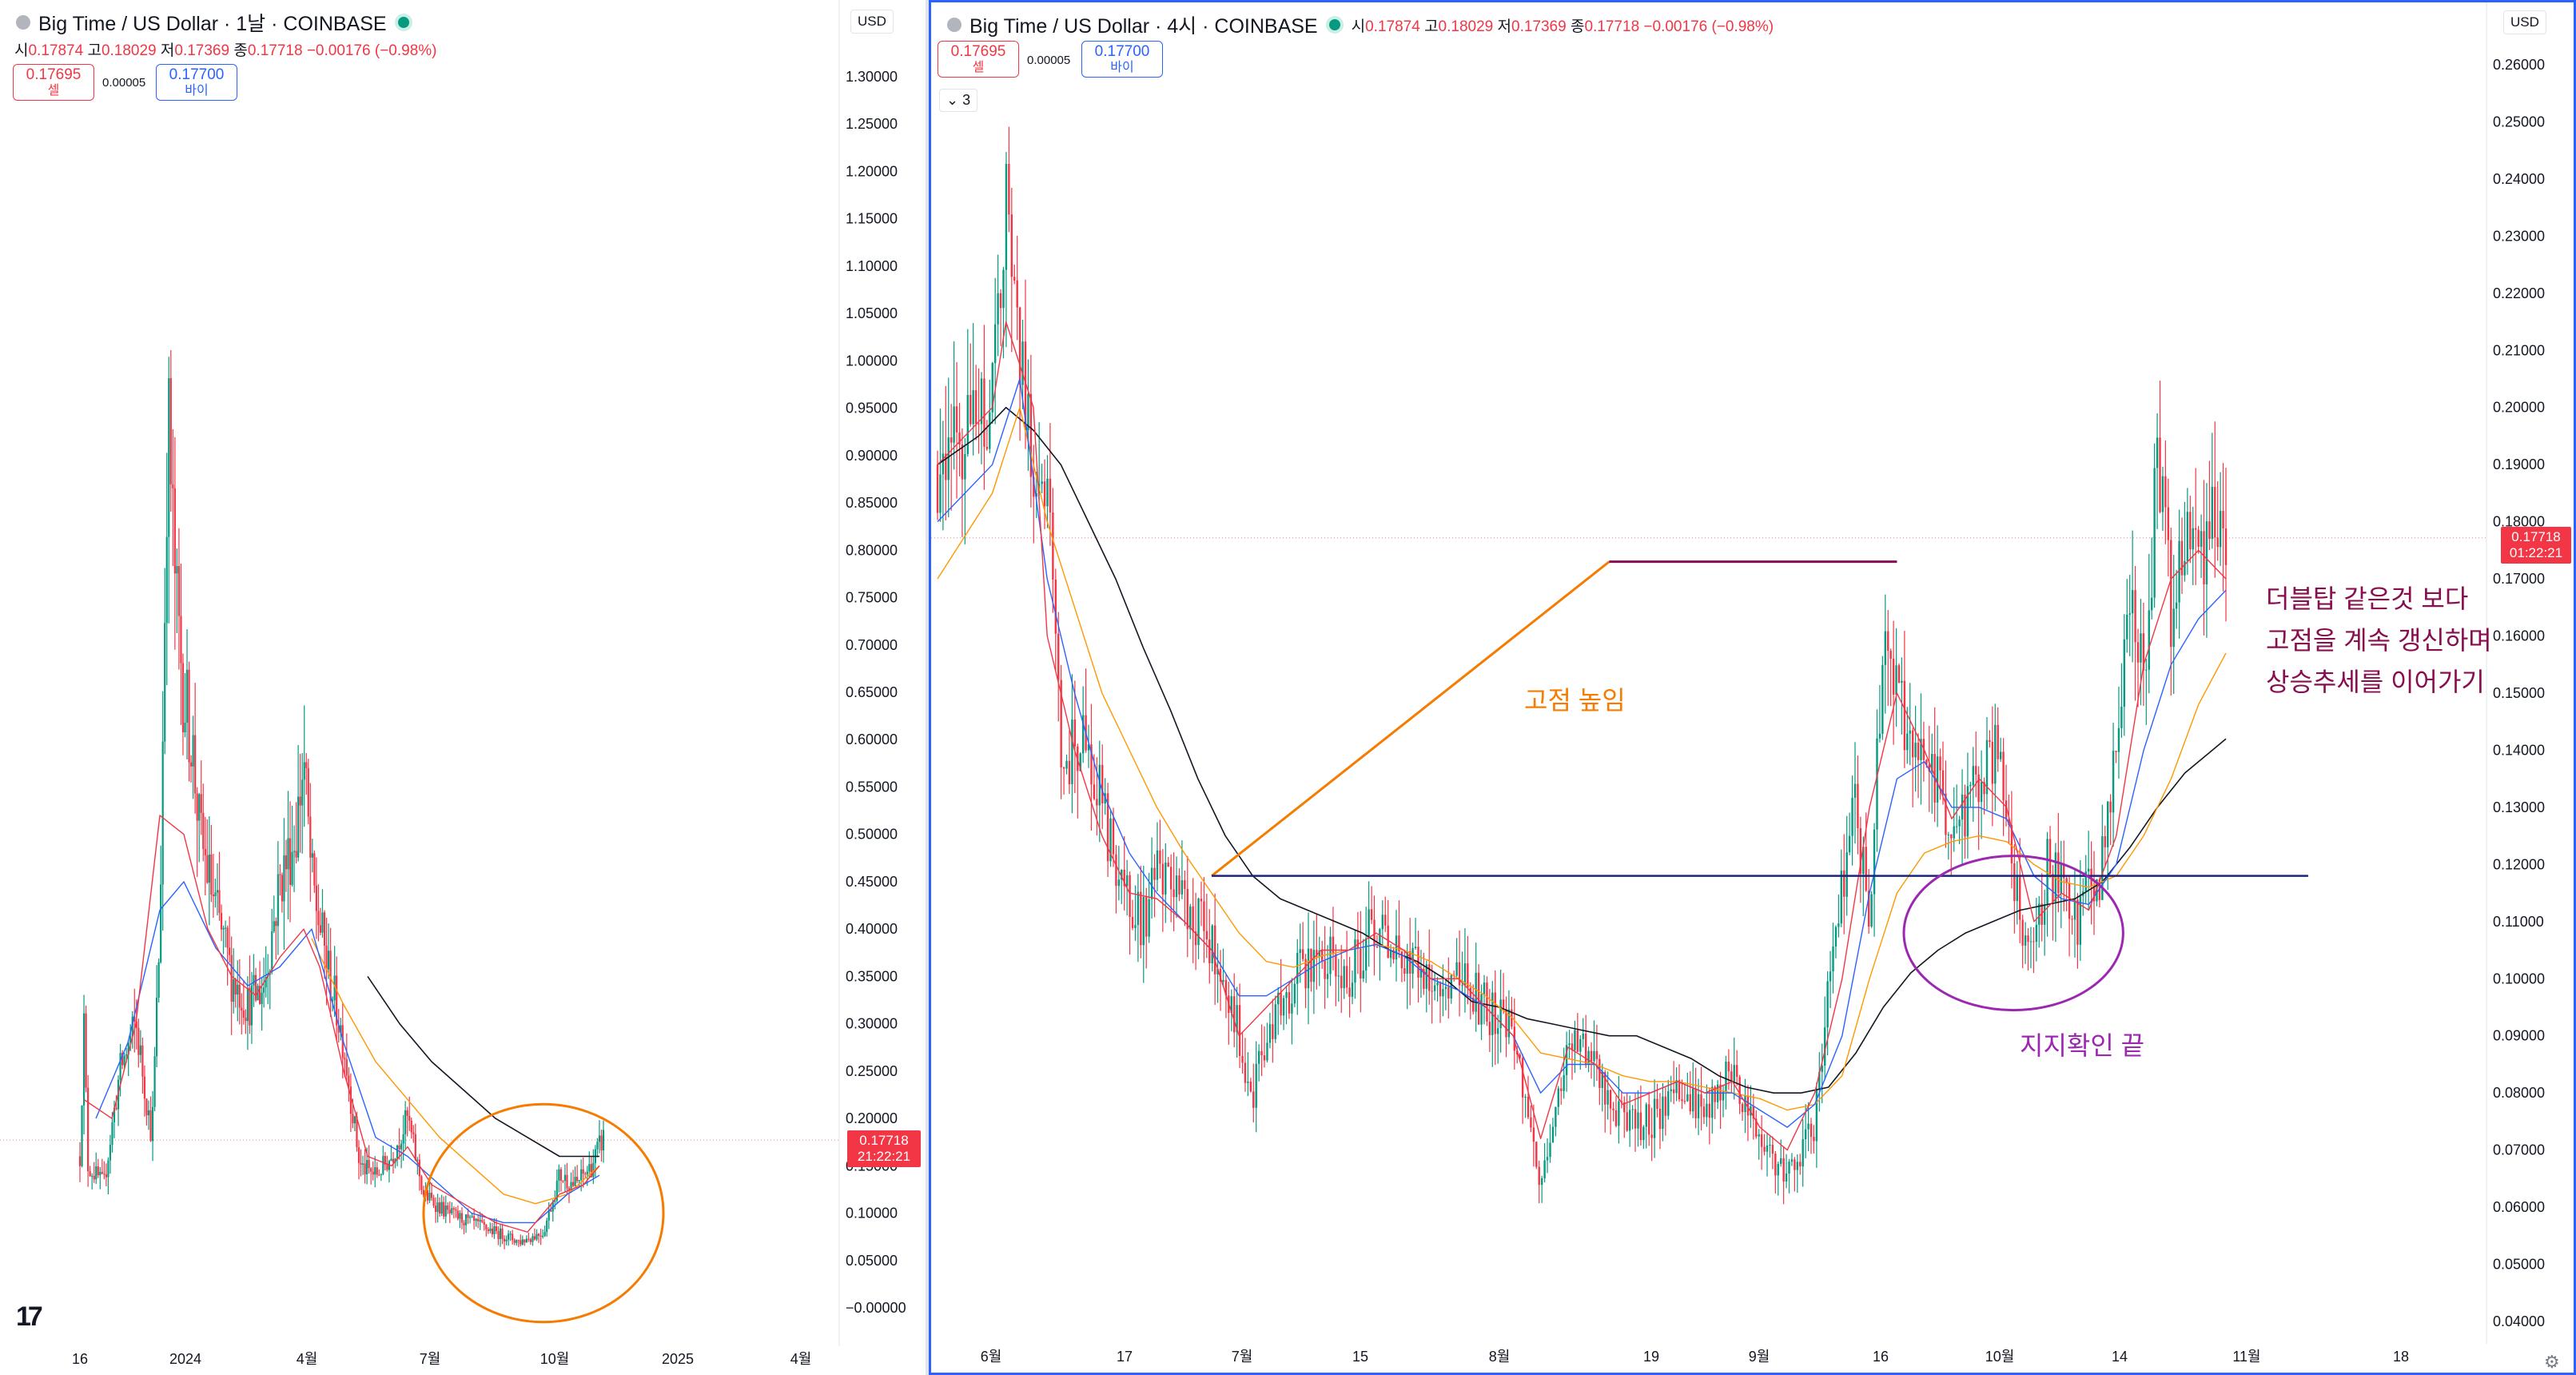  Describe the element at coordinates (1881, 1357) in the screenshot. I see `x-tick-label: 16` at that location.